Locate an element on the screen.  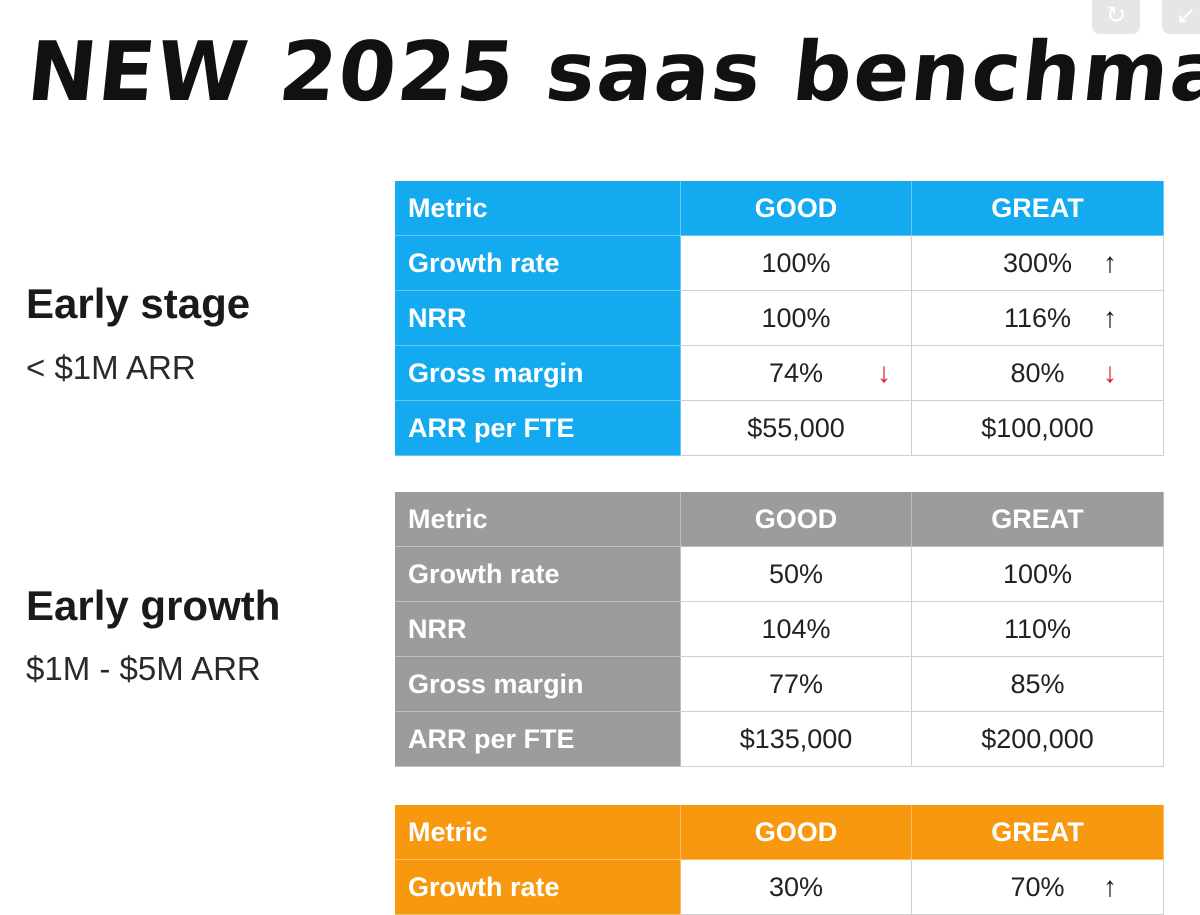
great-value: 80% ↓ is located at coordinates (1037, 373).